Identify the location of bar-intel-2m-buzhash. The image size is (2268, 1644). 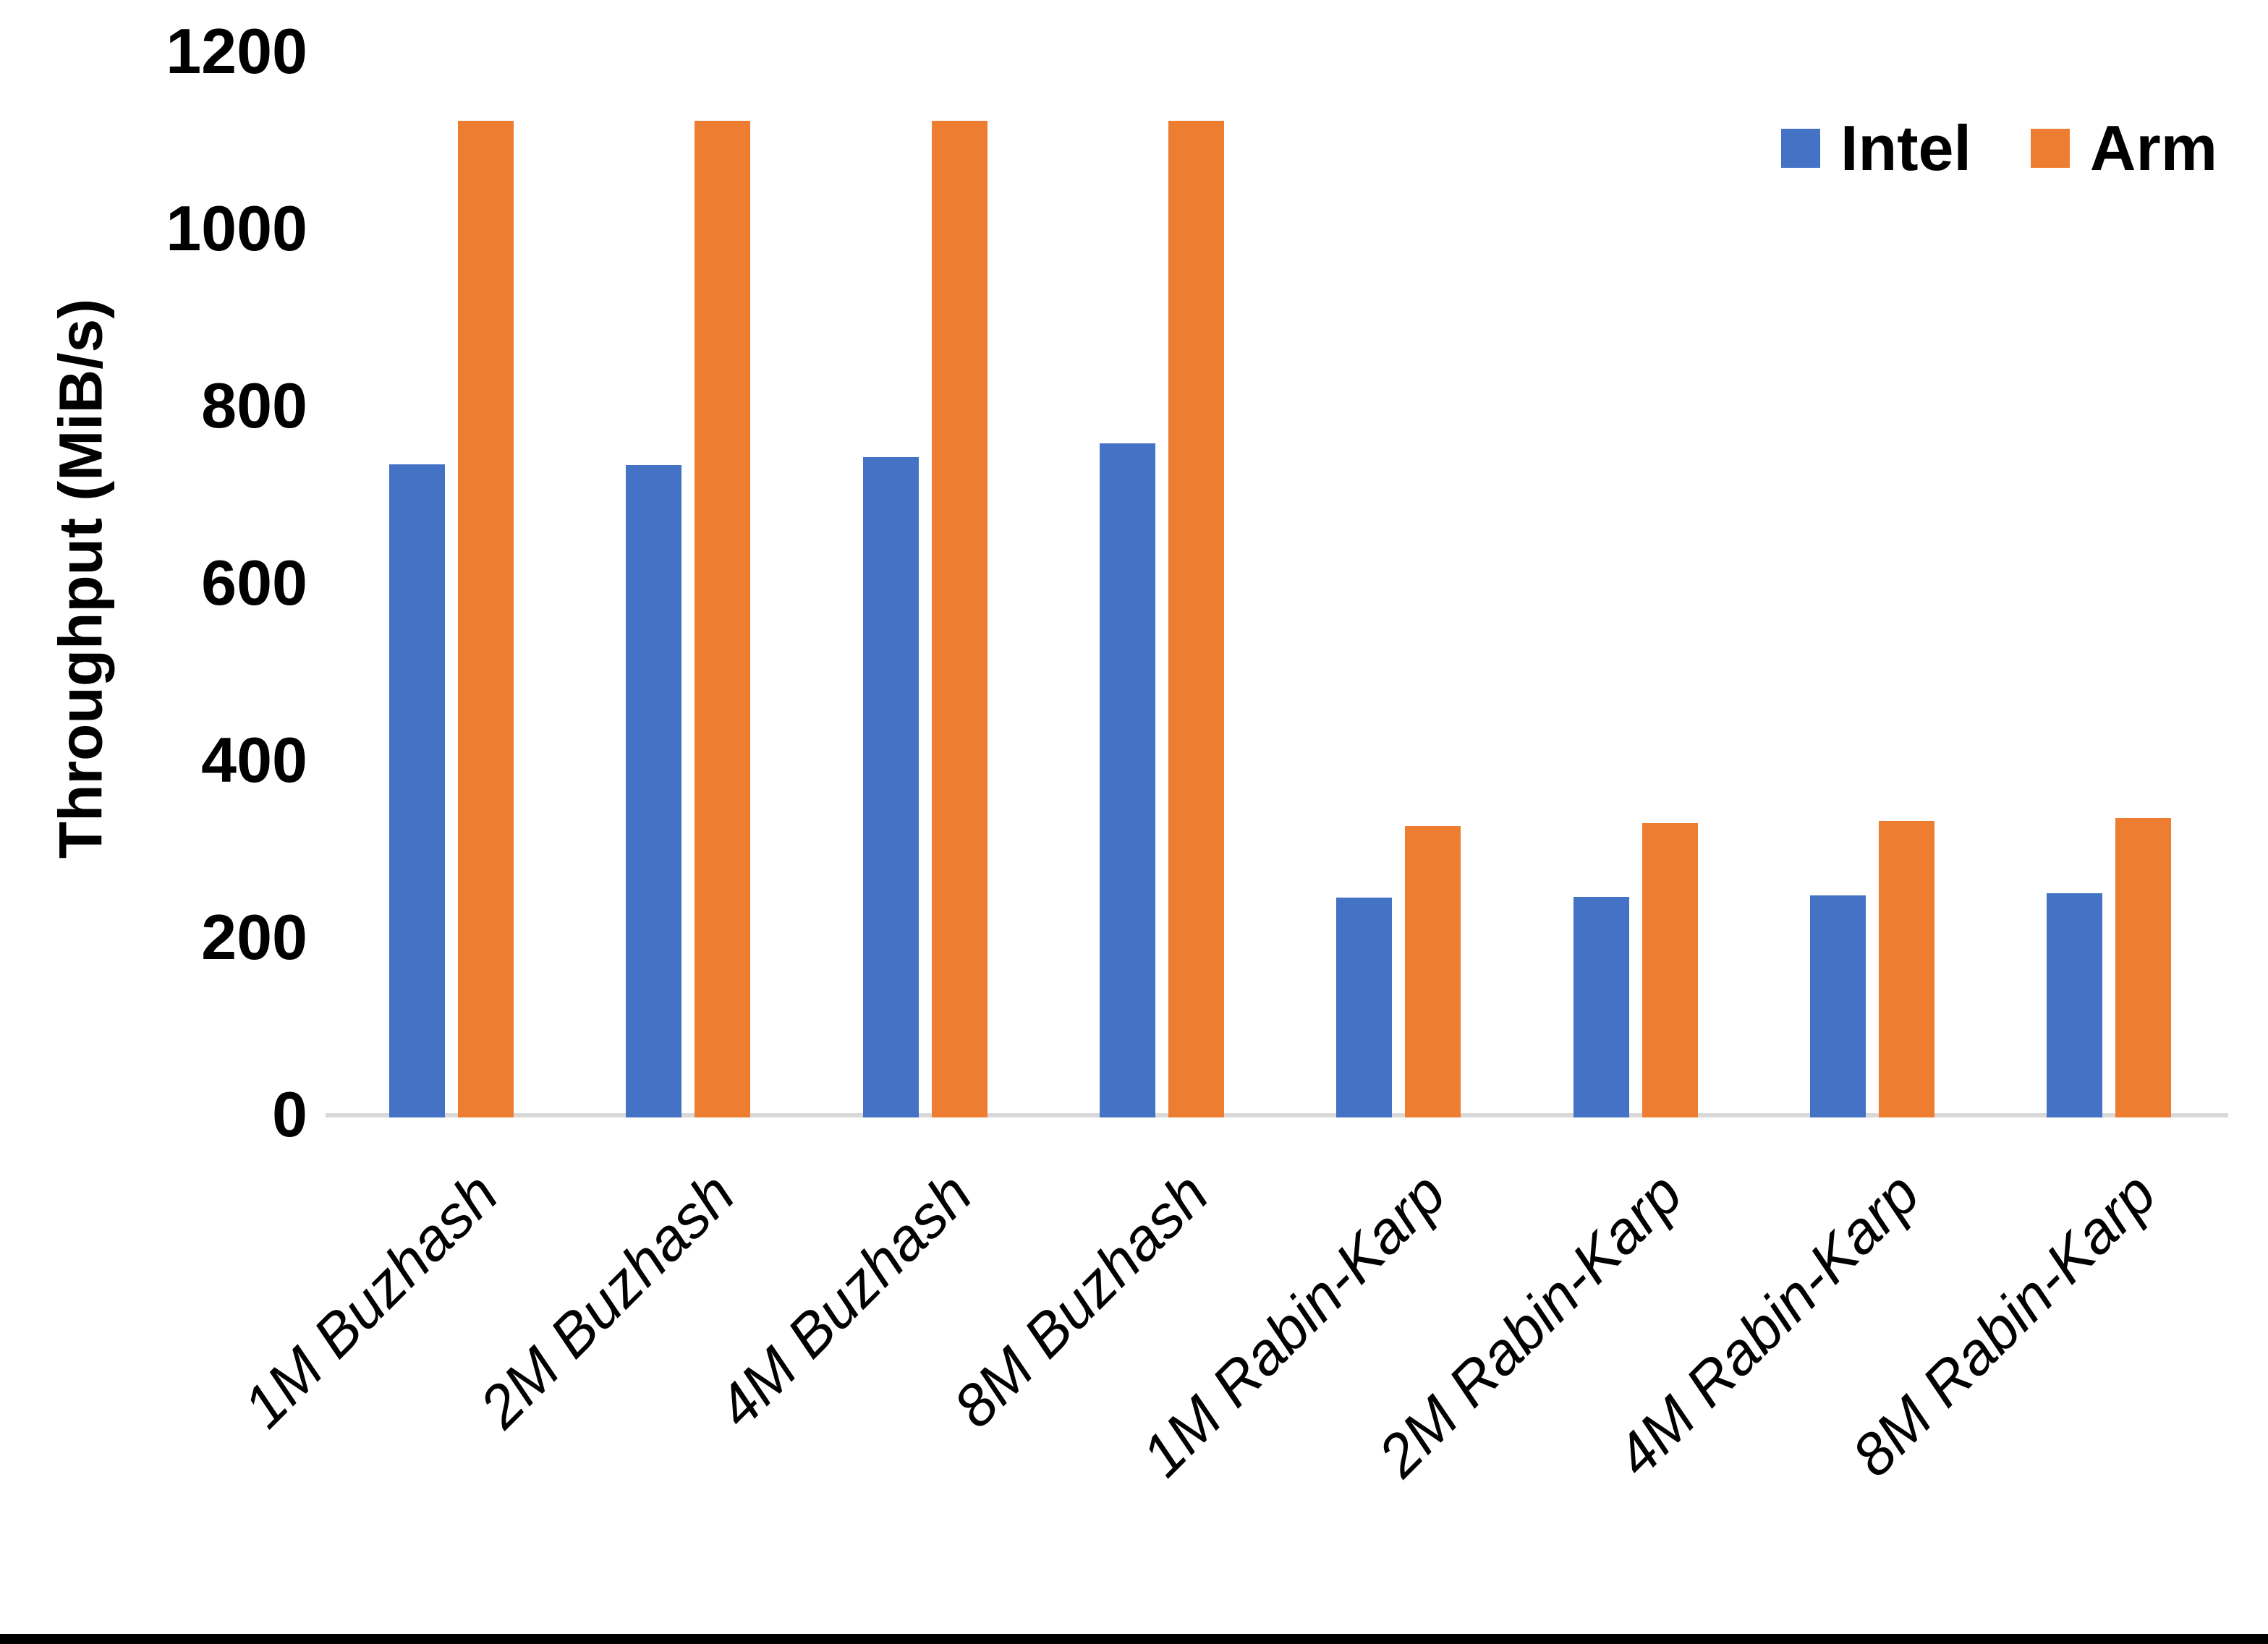
(653, 791).